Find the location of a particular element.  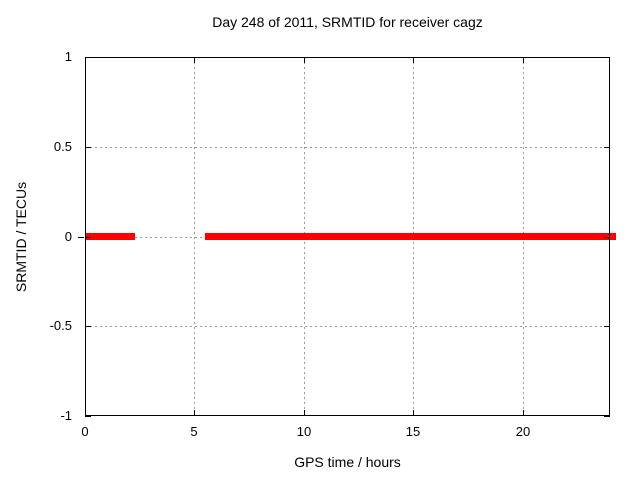

y-tick-label: -0.5 is located at coordinates (60, 325).